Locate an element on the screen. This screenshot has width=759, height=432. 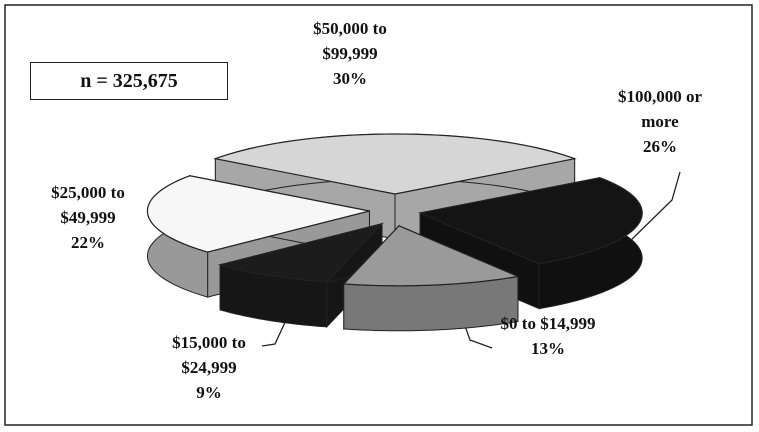
slice-label: $0 to $14,999 13% is located at coordinates (548, 336).